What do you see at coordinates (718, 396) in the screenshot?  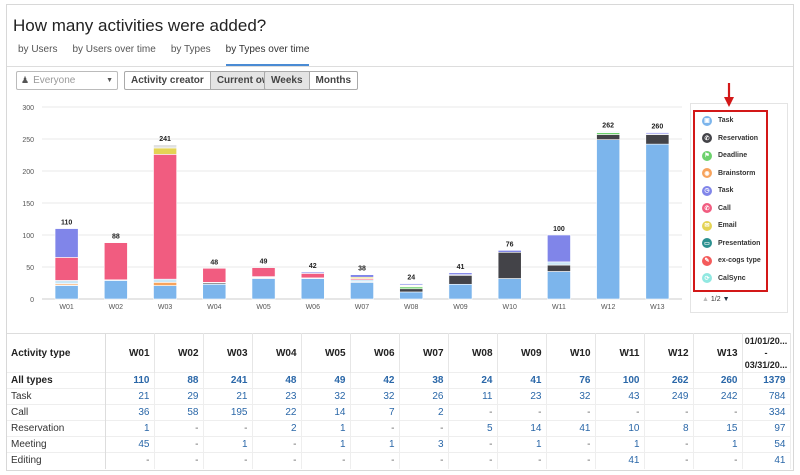 I see `table-cell: 242` at bounding box center [718, 396].